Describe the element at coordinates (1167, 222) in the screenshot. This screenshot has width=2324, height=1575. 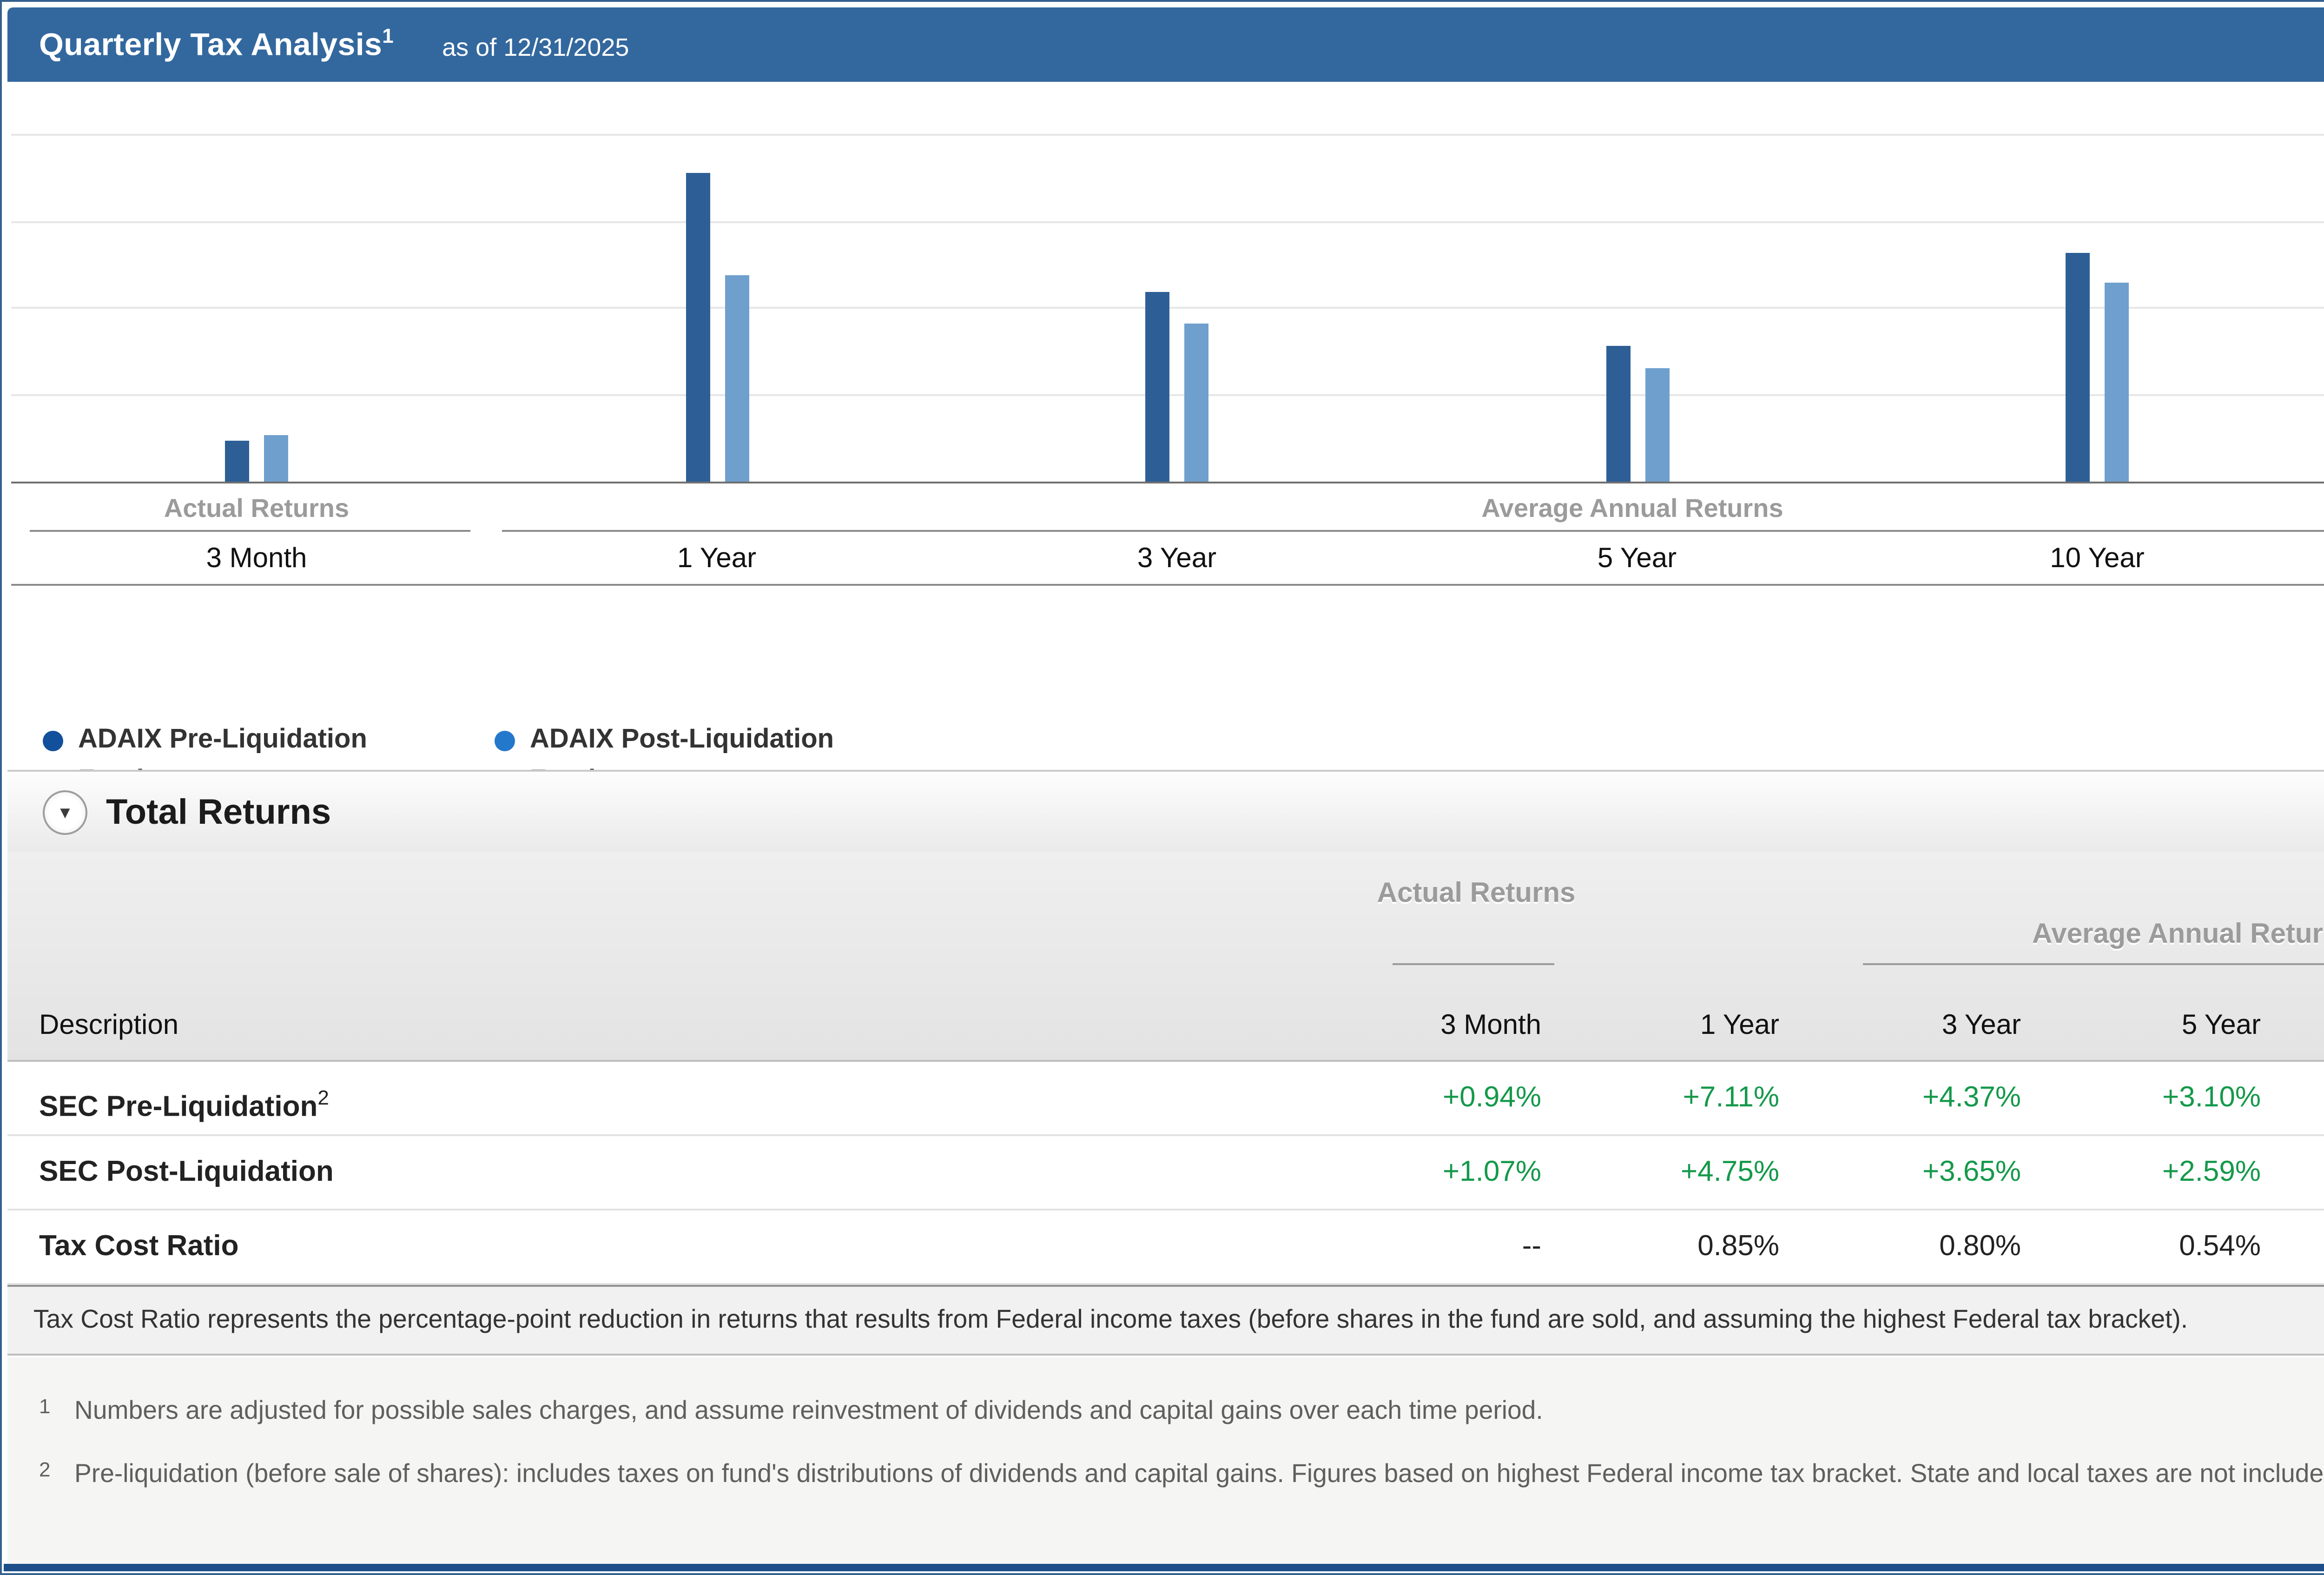
I see `gridline-6pct` at that location.